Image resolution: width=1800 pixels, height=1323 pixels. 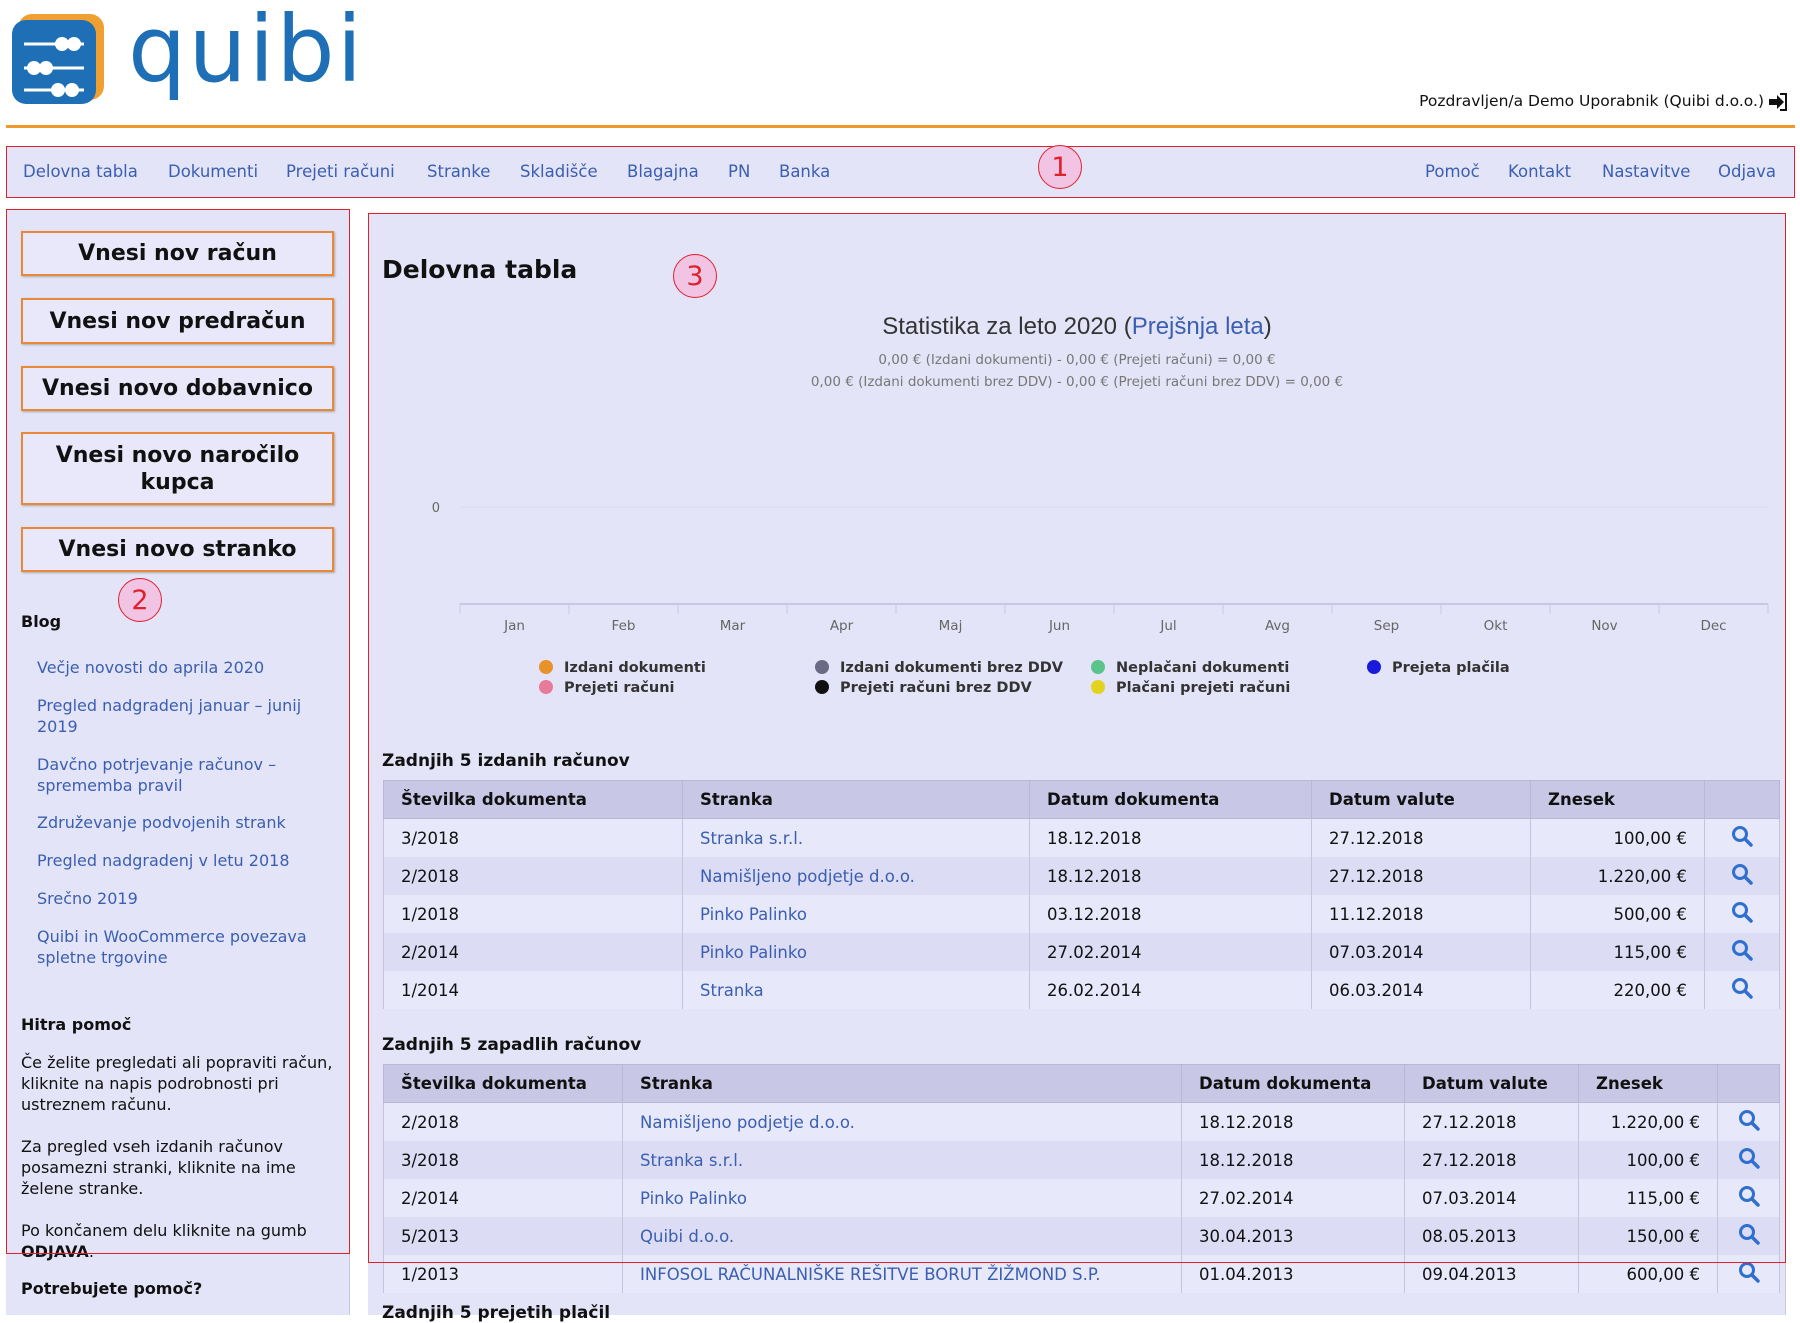 I want to click on table-cell: 27.12.2018, so click(x=1421, y=876).